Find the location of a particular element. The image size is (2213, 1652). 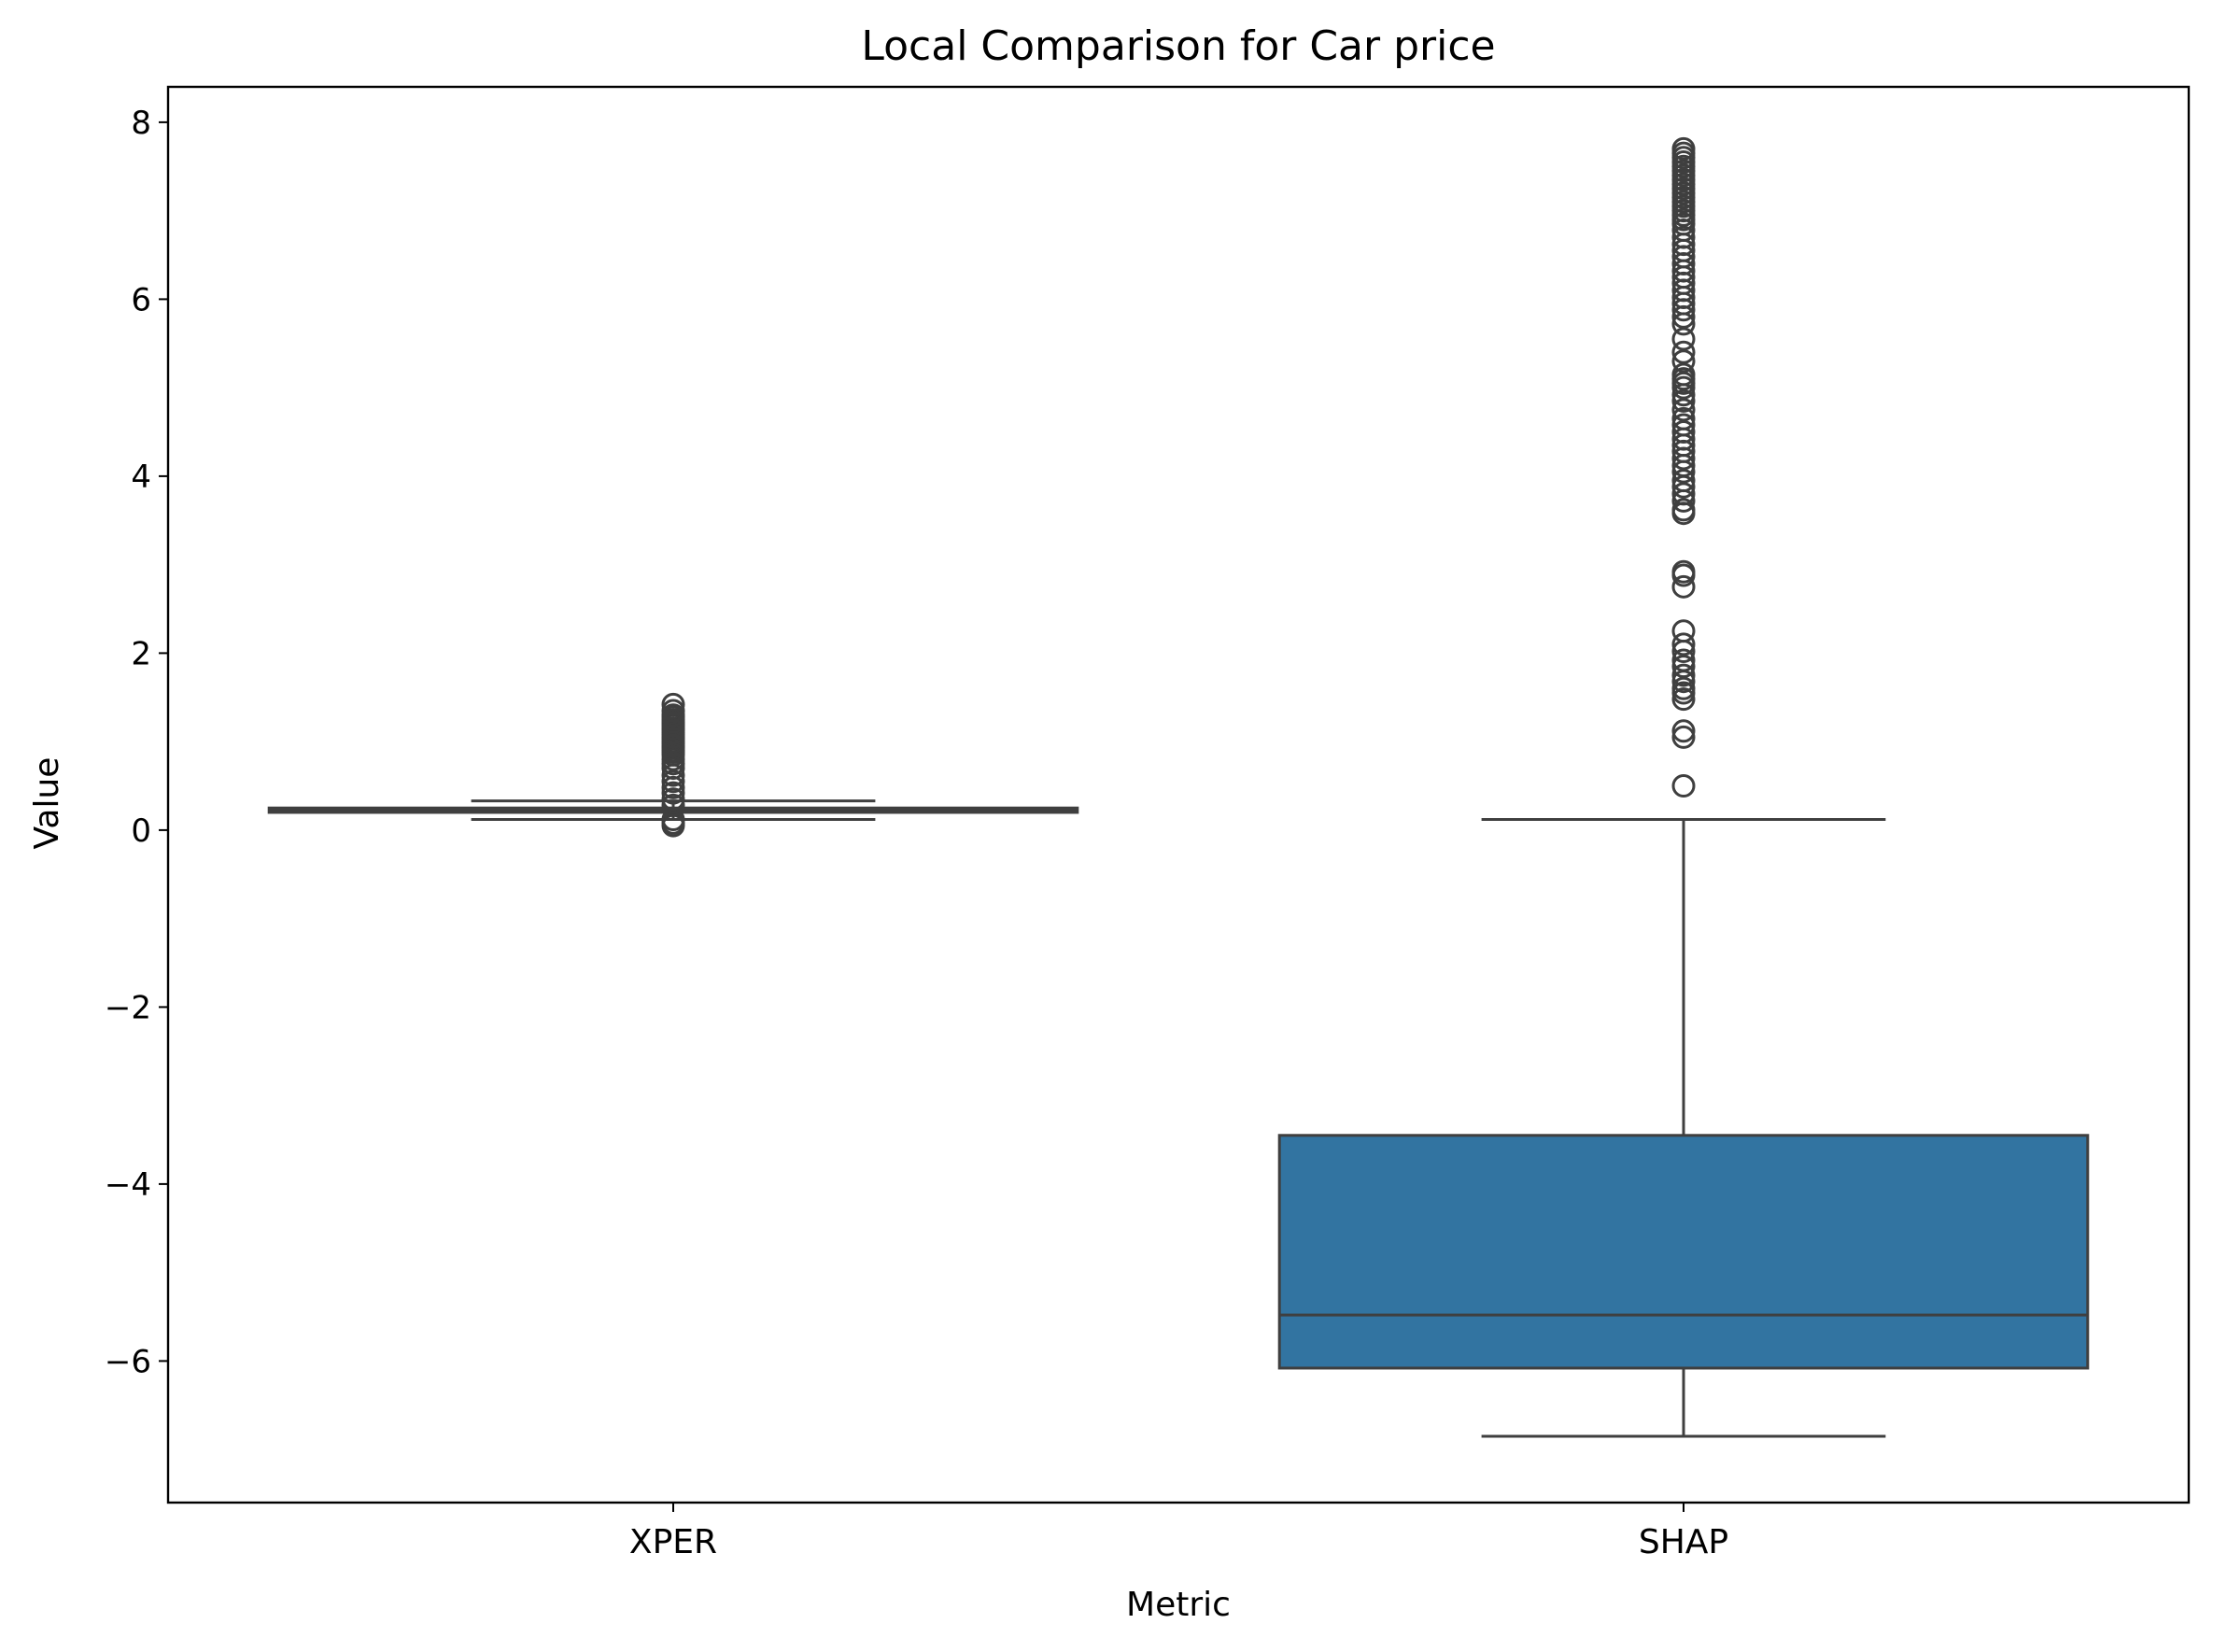

x-tick-label: SHAP is located at coordinates (1684, 1542).